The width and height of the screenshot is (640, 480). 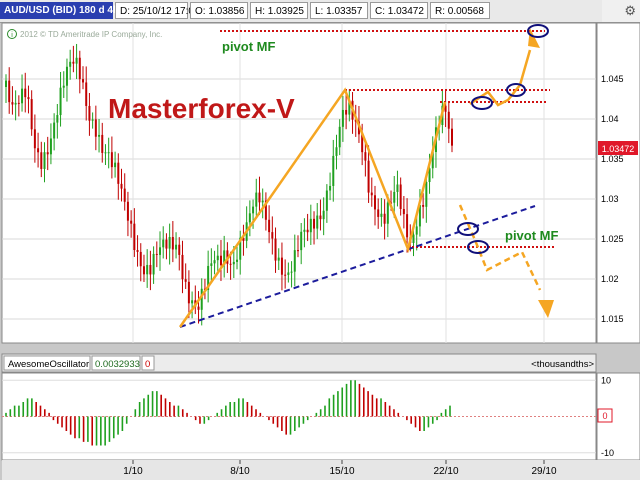 What do you see at coordinates (59, 10) in the screenshot?
I see `symbol-label: AUD/USD (BID) 180 d 4h` at bounding box center [59, 10].